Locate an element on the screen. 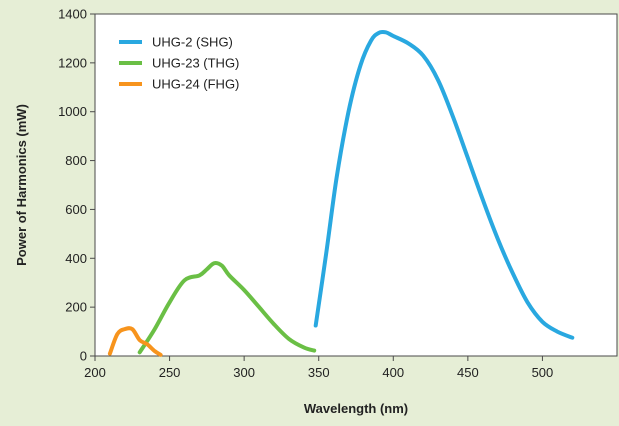 This screenshot has width=619, height=426. y-tick-label: 800 is located at coordinates (76, 160).